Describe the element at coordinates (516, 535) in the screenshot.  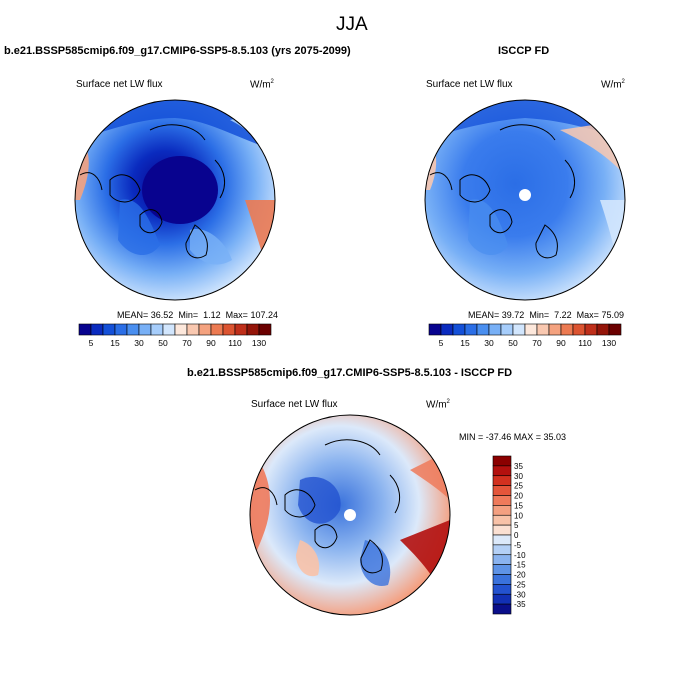
I see `colorbar-tick-label: 0` at that location.